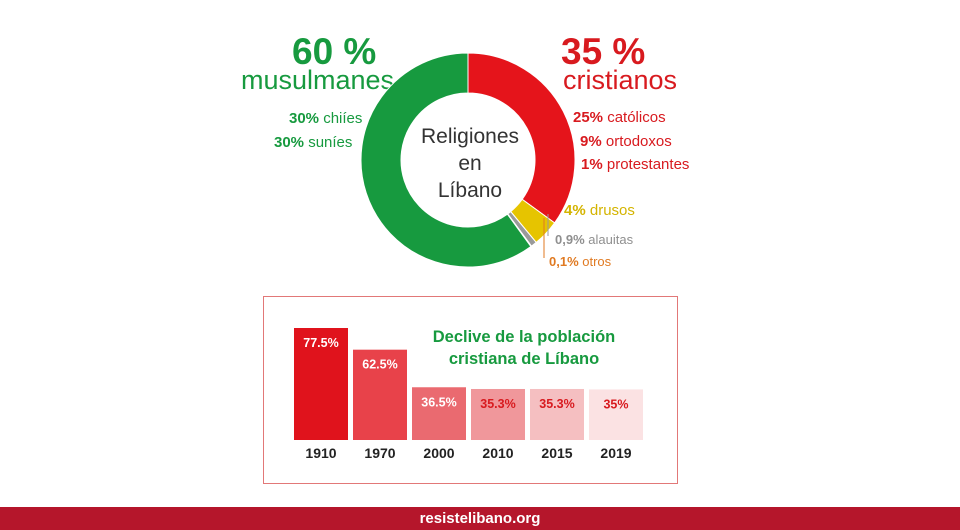  What do you see at coordinates (326, 118) in the screenshot?
I see `legend-chiies: 30% chiíes` at bounding box center [326, 118].